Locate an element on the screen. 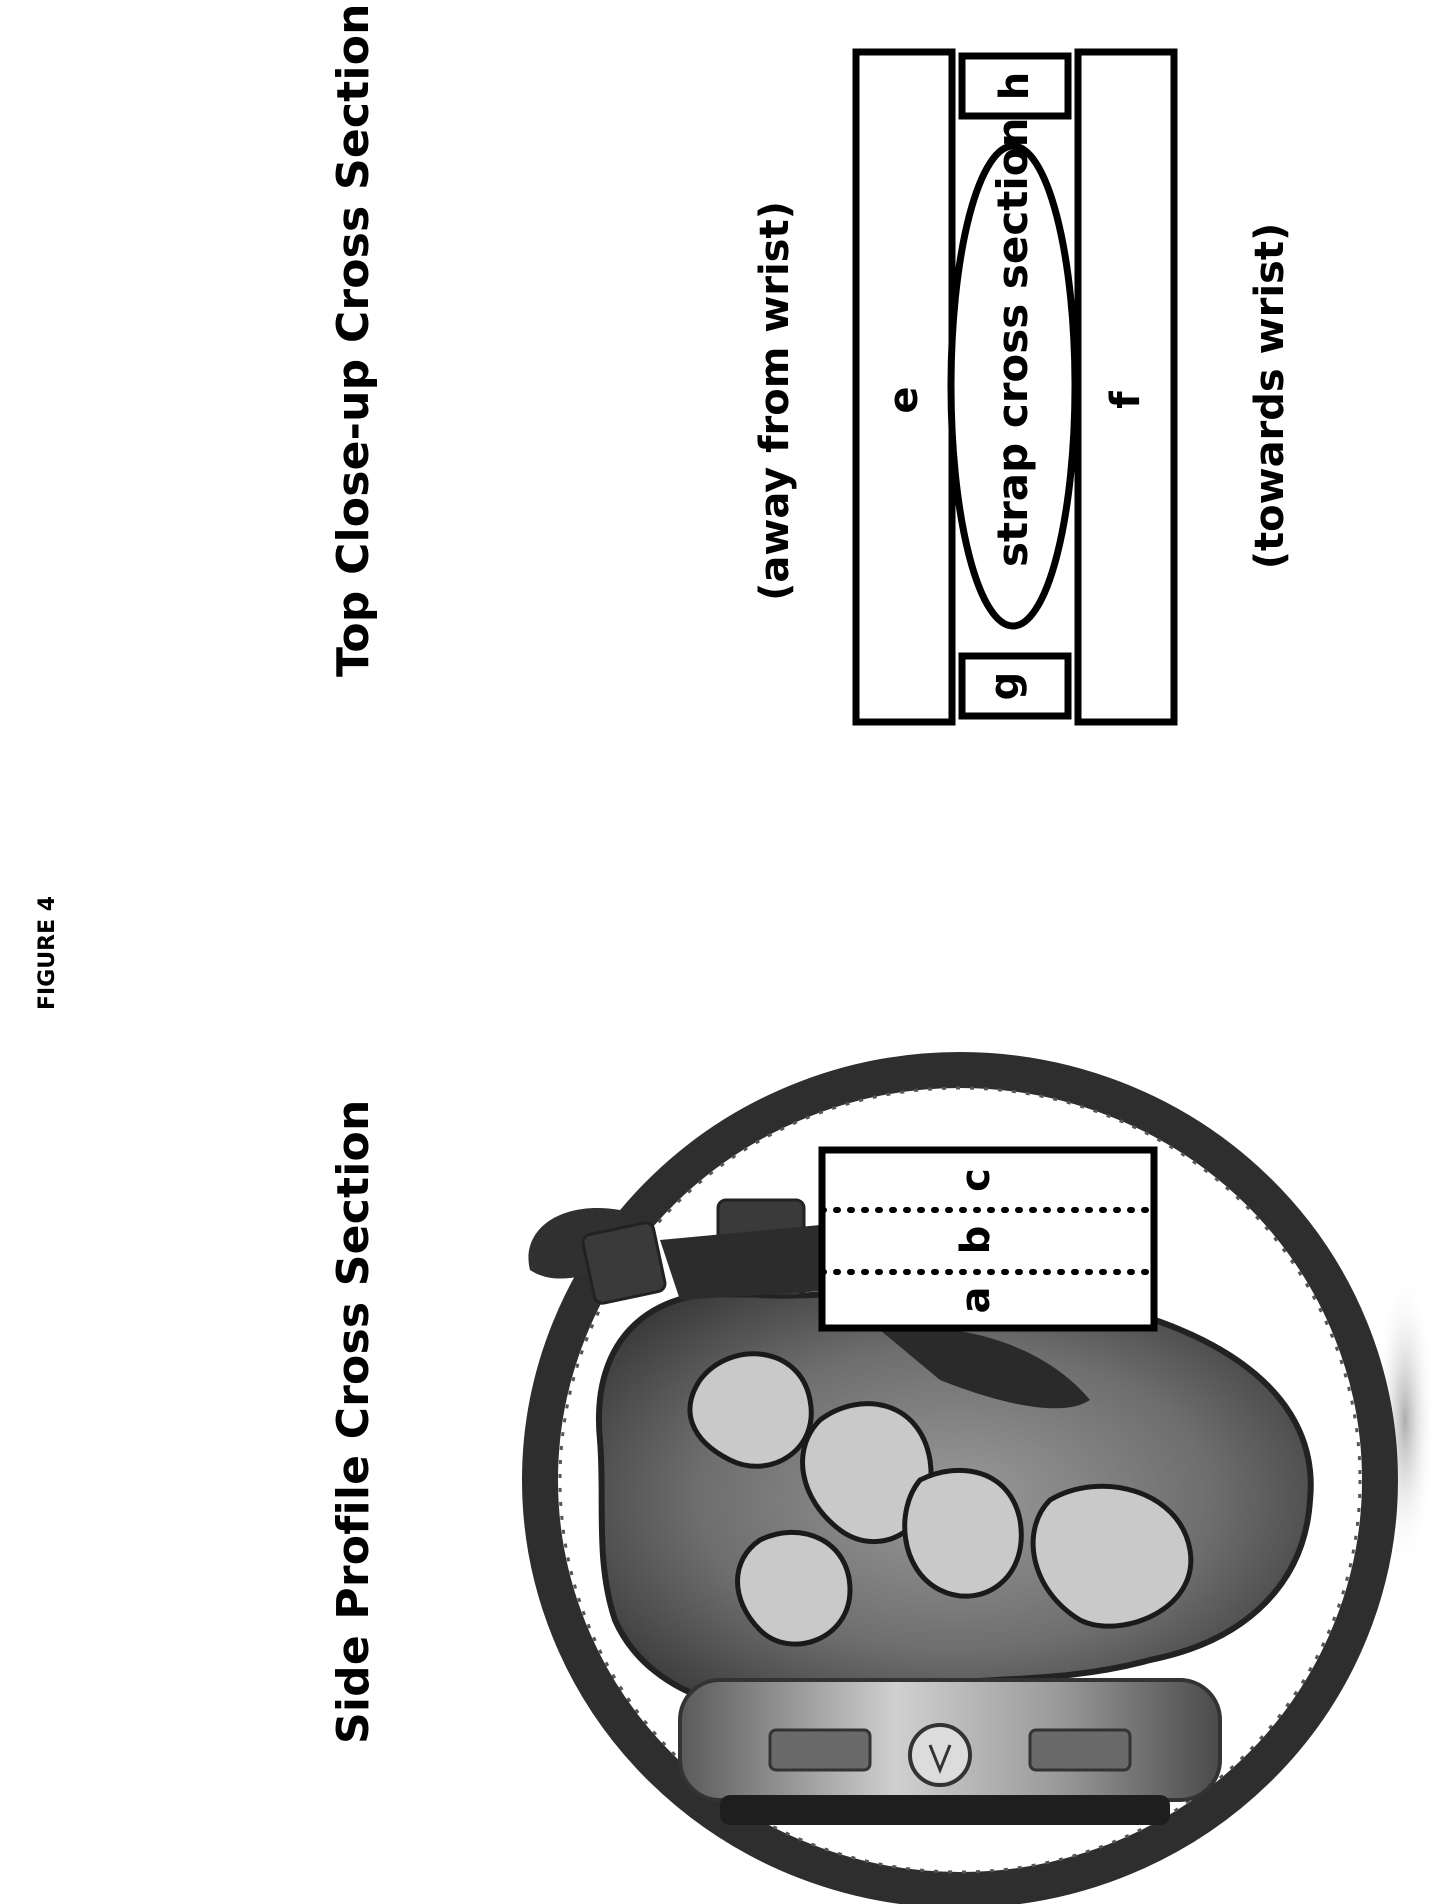 The width and height of the screenshot is (1456, 1904). towards-wrist-label: (towards wrist) is located at coordinates (1270, 396).